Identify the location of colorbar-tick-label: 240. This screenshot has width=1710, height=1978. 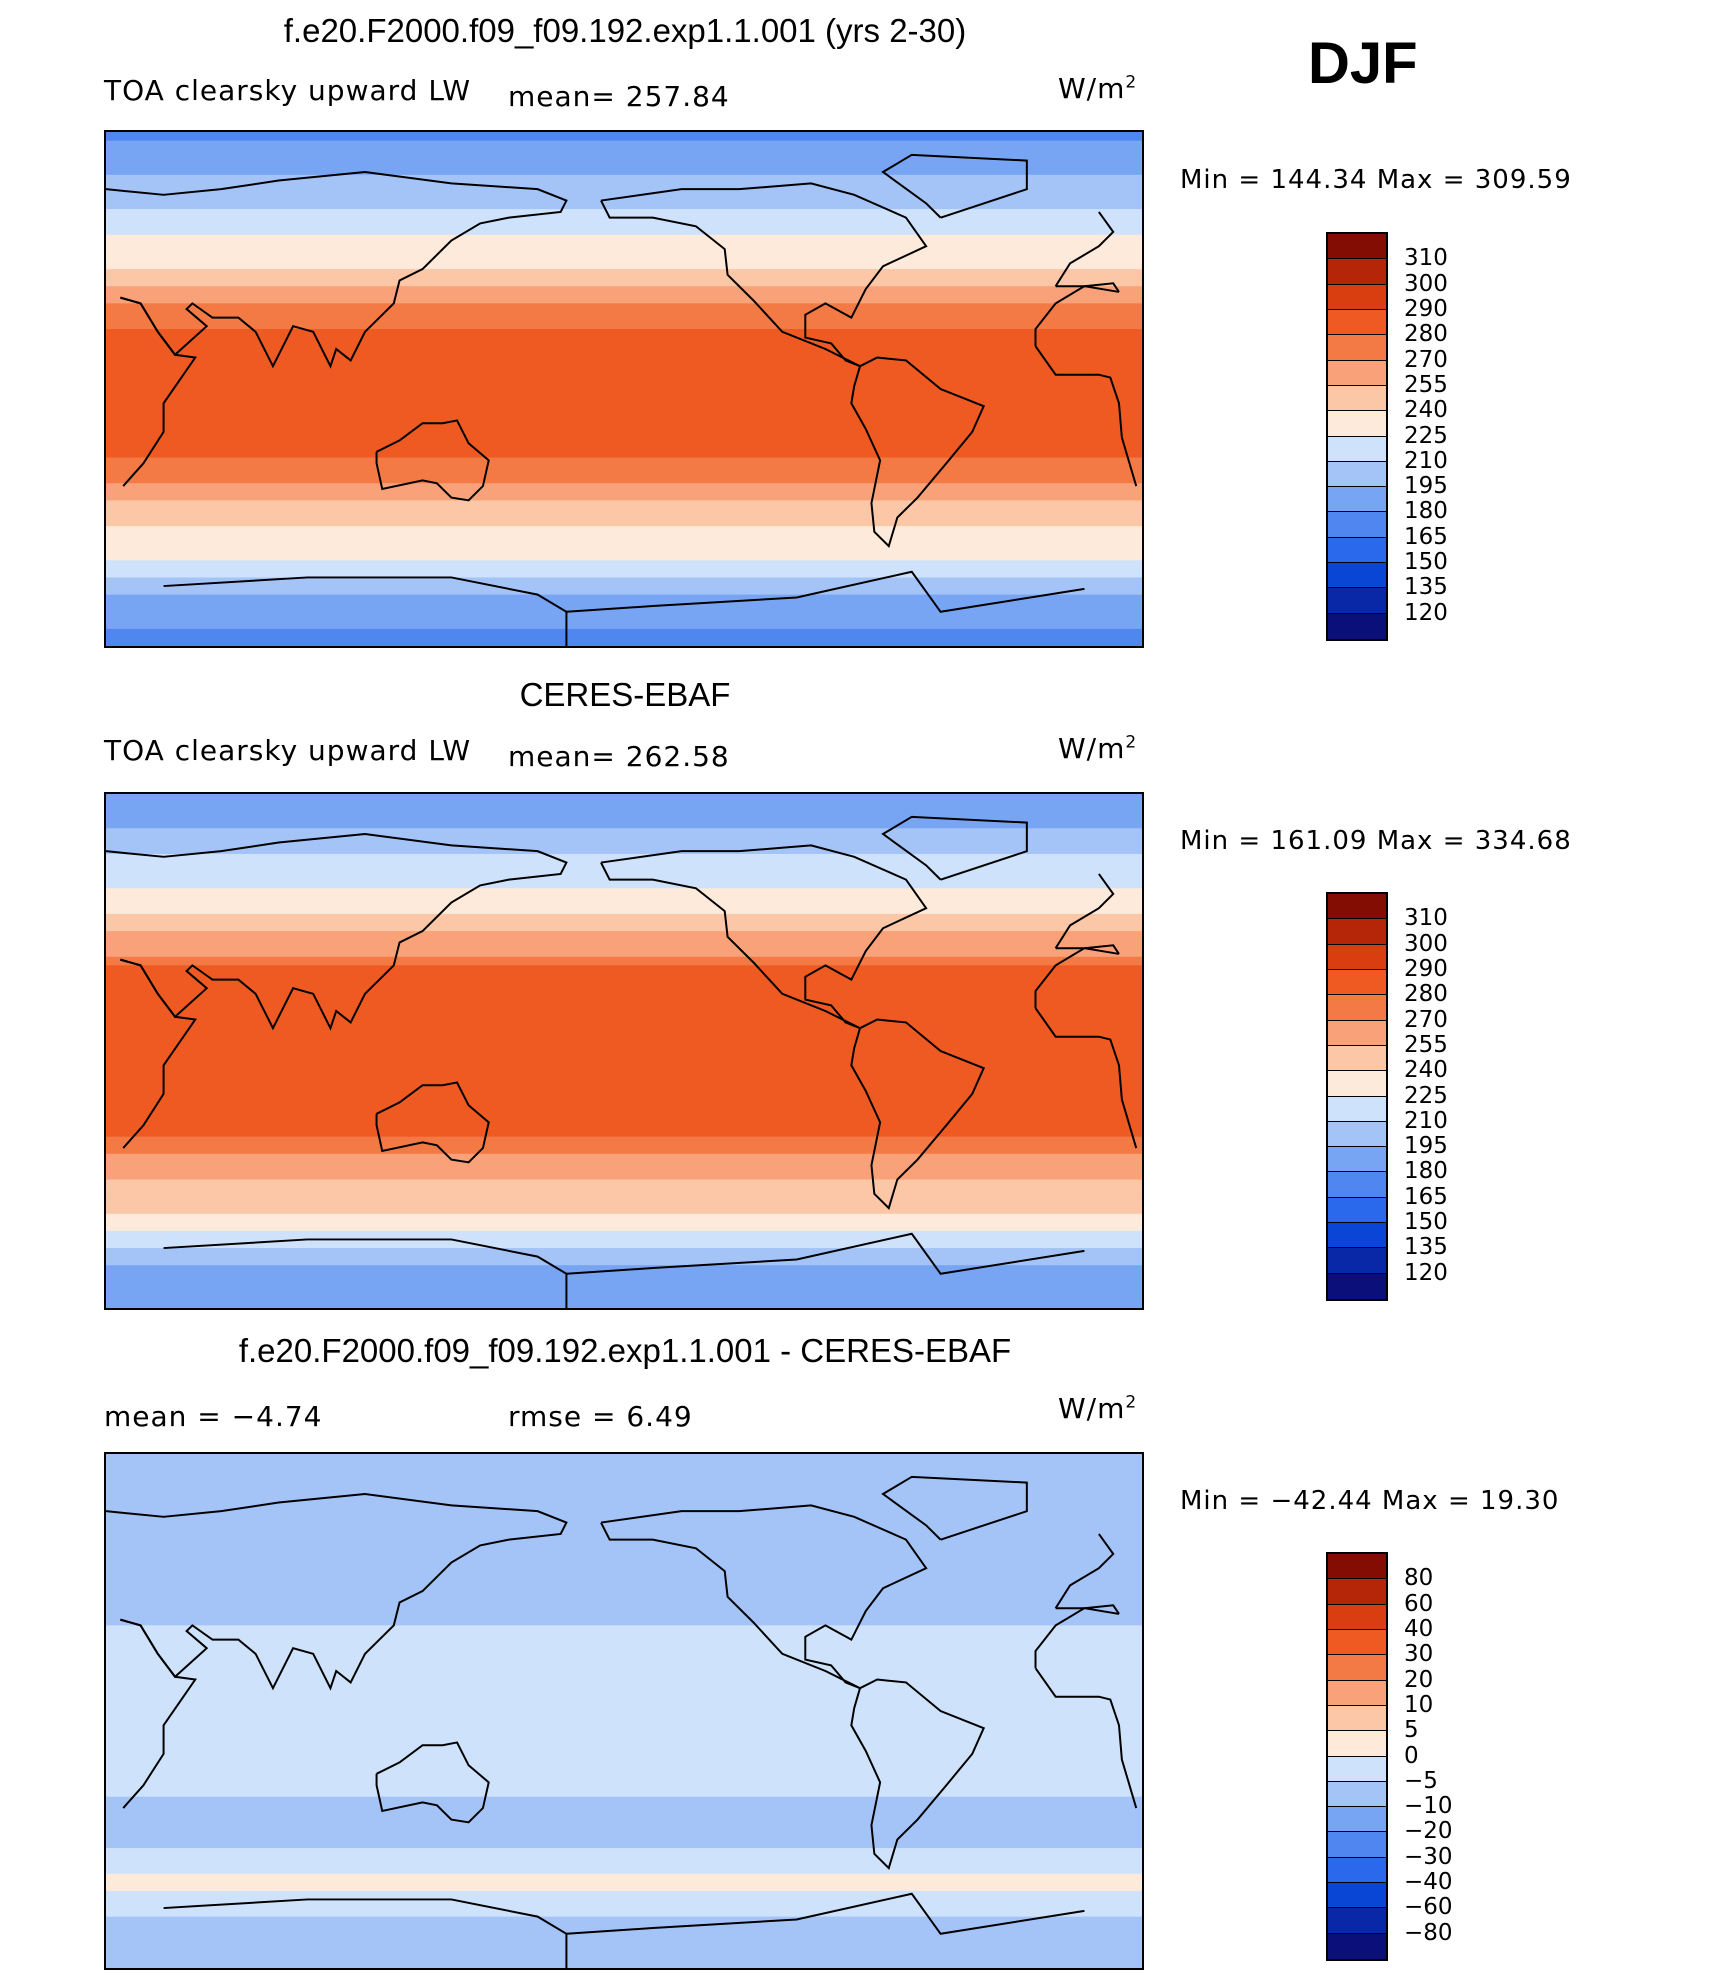
(1426, 1070).